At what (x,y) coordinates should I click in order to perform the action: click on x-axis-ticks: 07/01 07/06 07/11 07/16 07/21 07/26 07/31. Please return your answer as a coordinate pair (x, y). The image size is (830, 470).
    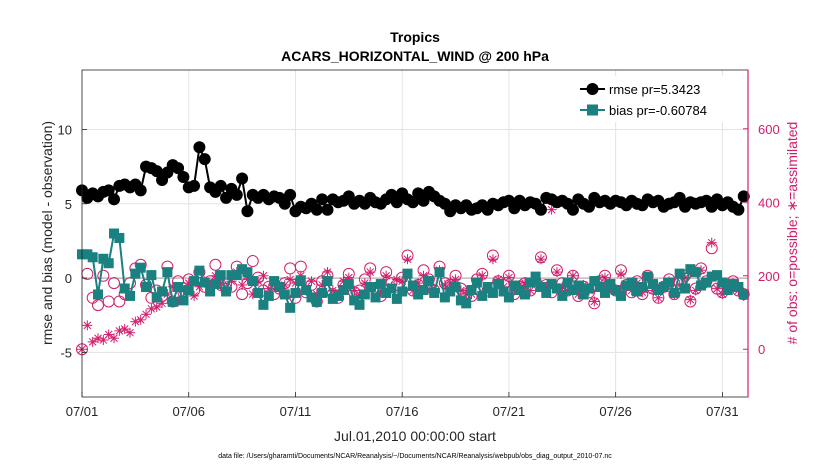
    Looking at the image, I should click on (402, 405).